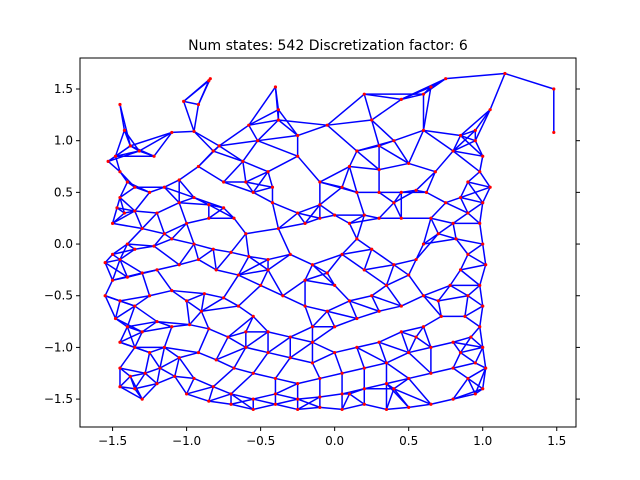 The height and width of the screenshot is (480, 640). I want to click on x-tick-label: 1.0, so click(482, 441).